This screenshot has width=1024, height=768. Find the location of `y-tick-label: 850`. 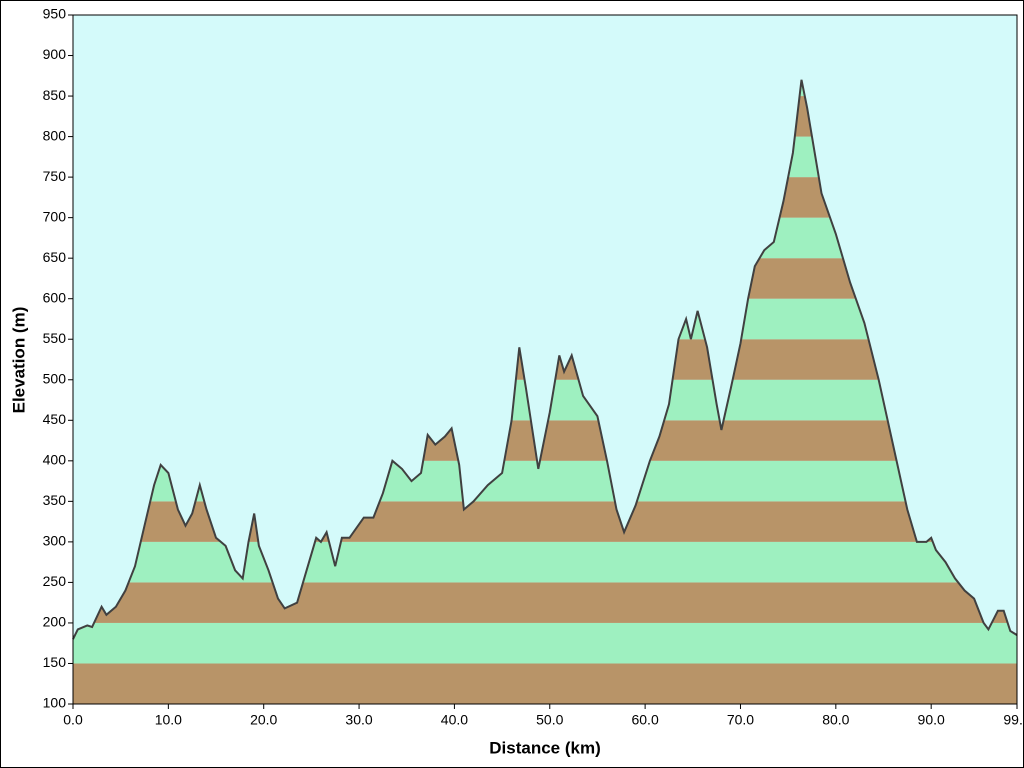

y-tick-label: 850 is located at coordinates (55, 95).